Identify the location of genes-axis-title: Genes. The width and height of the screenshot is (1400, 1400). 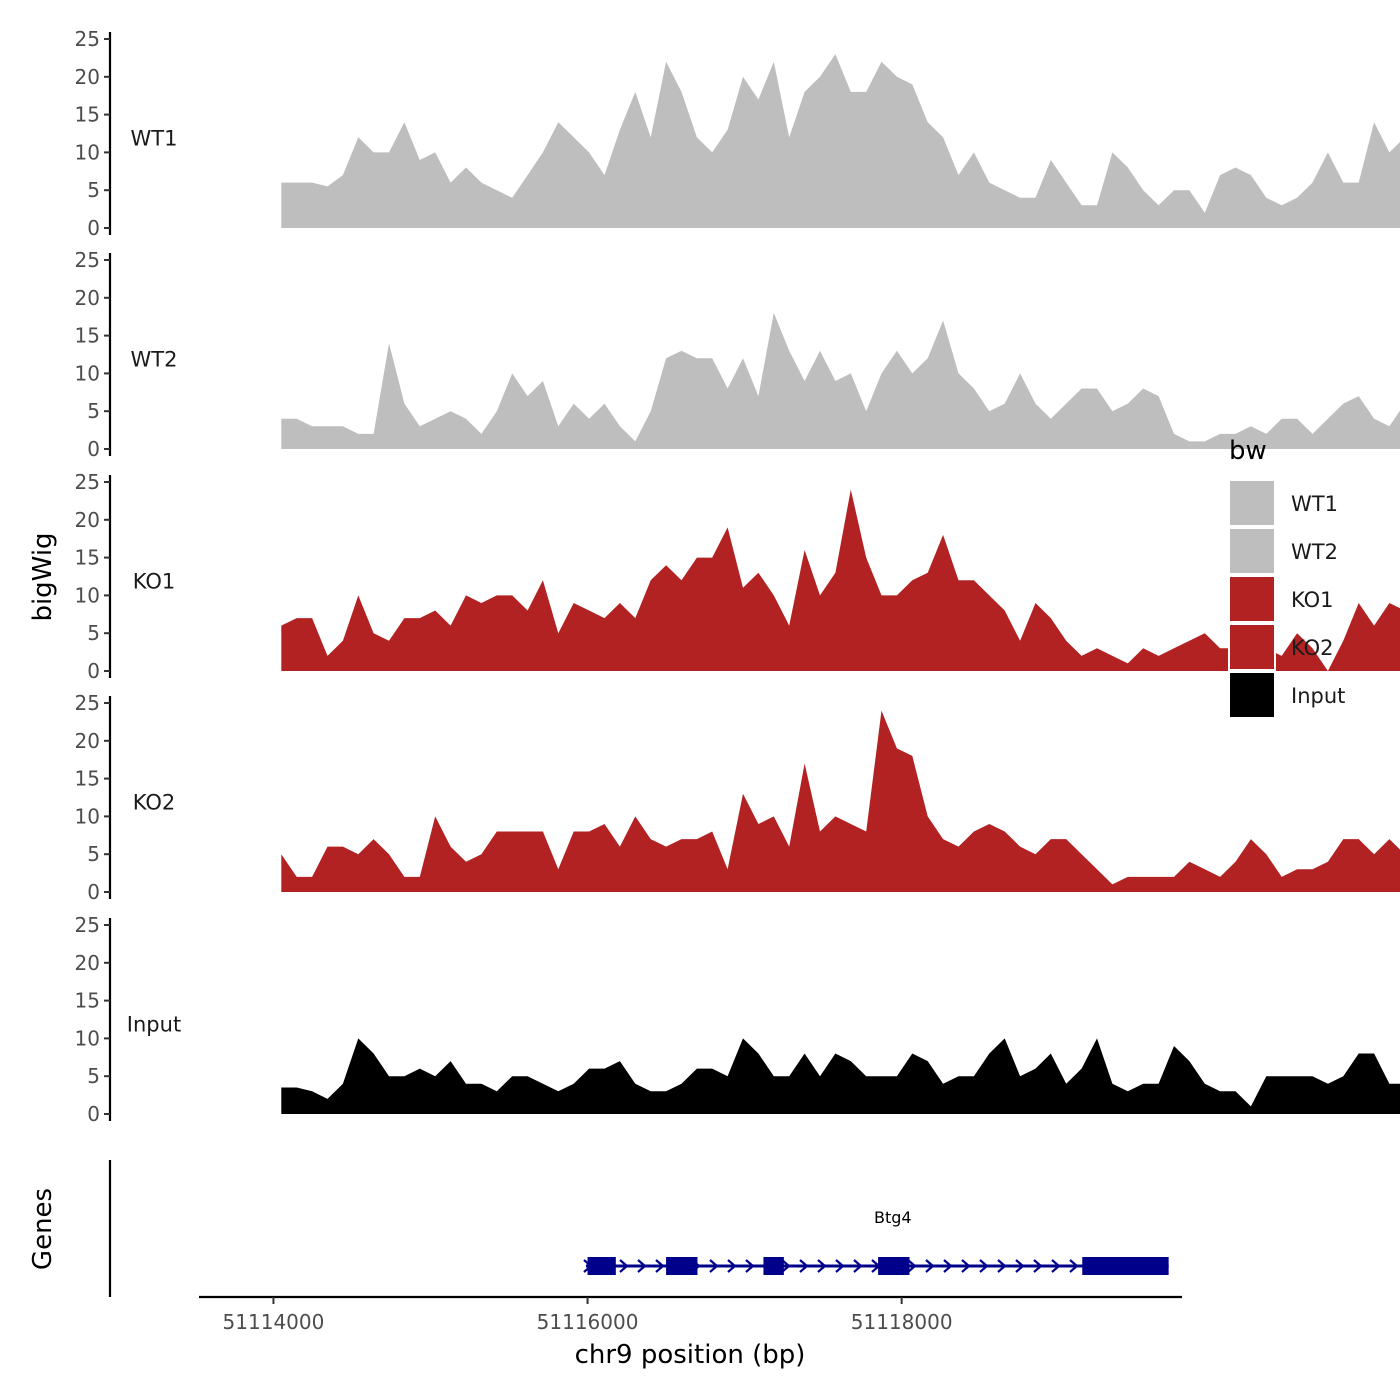
(43, 1229).